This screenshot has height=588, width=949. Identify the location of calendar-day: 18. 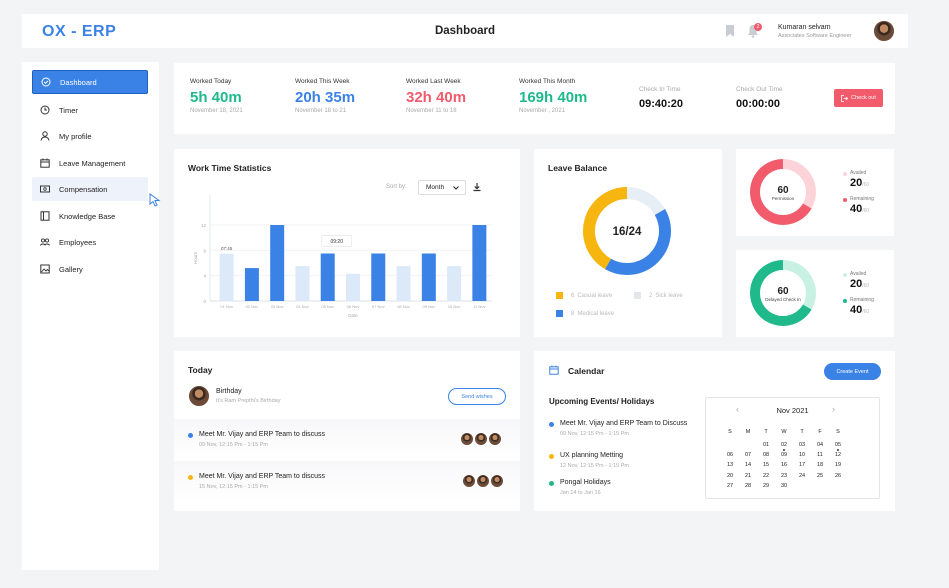
(820, 465).